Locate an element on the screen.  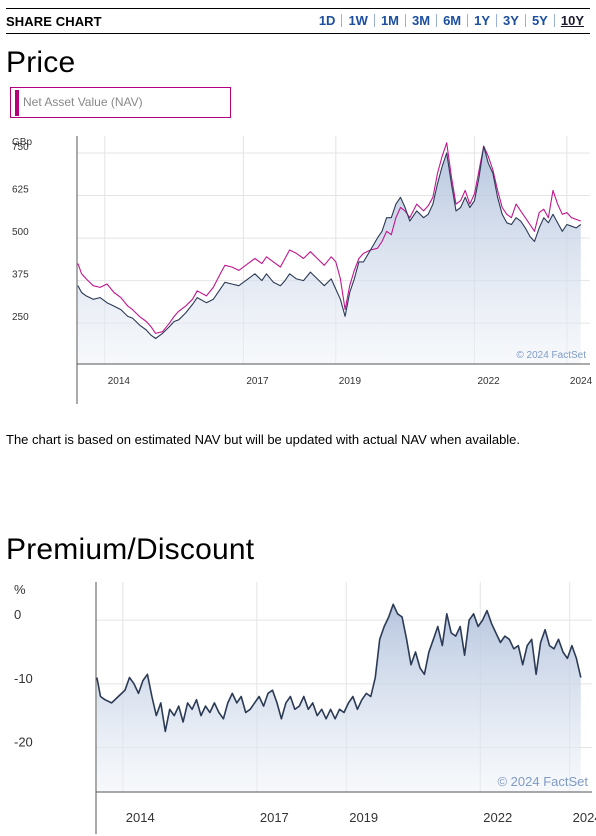
range-tabs: 1D 1W 1M 3M 6M 1Y 3Y 5Y 10Y is located at coordinates (451, 20).